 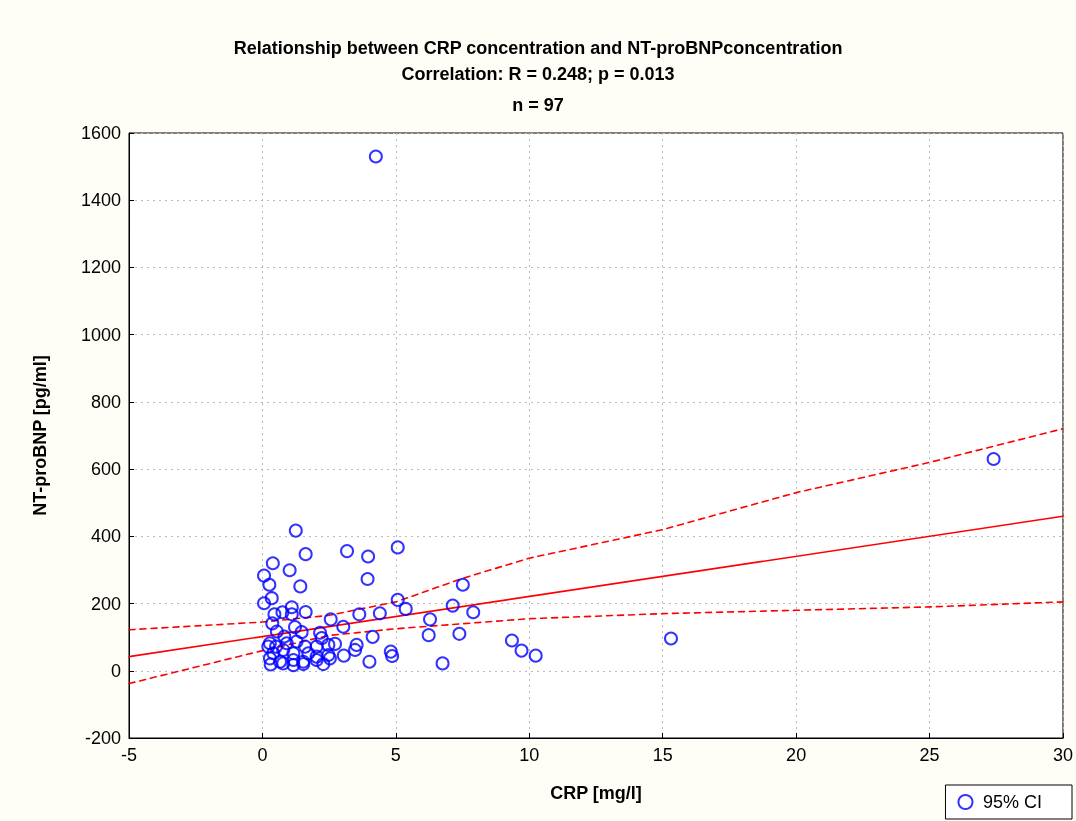 I want to click on line-series, so click(x=596, y=643).